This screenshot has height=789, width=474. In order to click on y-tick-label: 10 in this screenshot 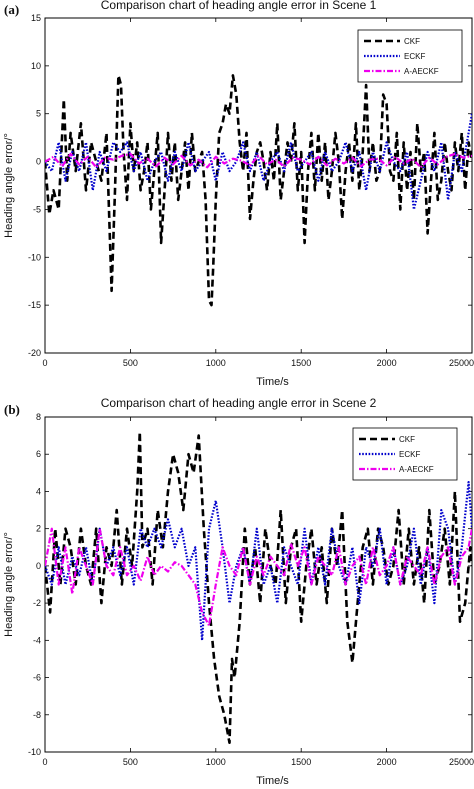, I will do `click(36, 66)`.